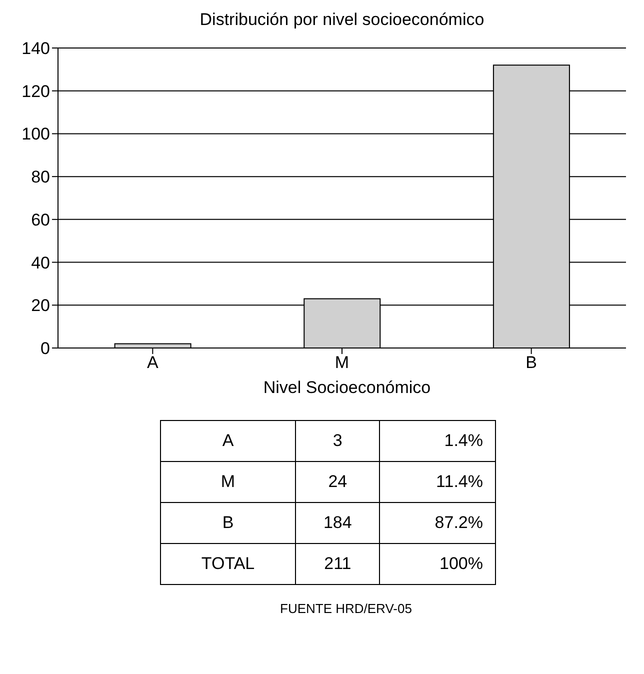 Image resolution: width=644 pixels, height=674 pixels. Describe the element at coordinates (40, 306) in the screenshot. I see `y-tick-label: 20` at that location.